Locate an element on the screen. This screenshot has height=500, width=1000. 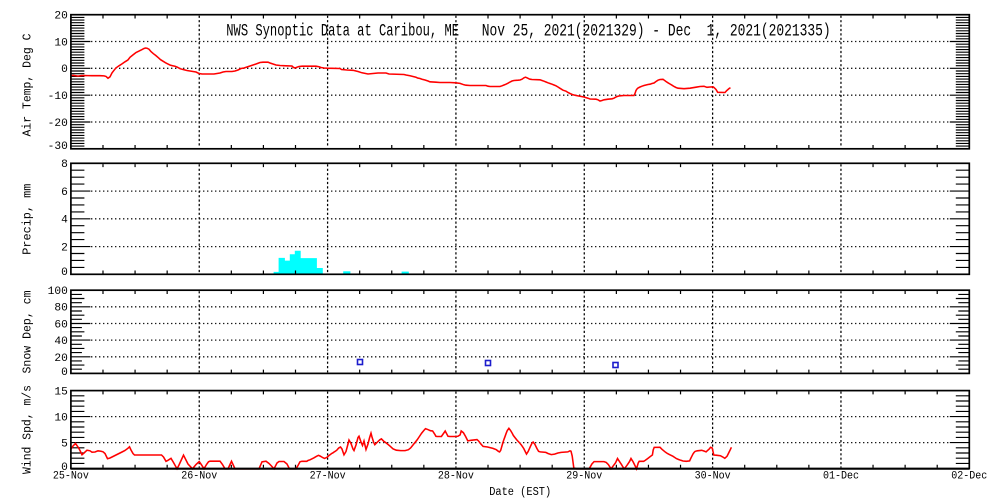
svg-text: 40 is located at coordinates (61, 342).